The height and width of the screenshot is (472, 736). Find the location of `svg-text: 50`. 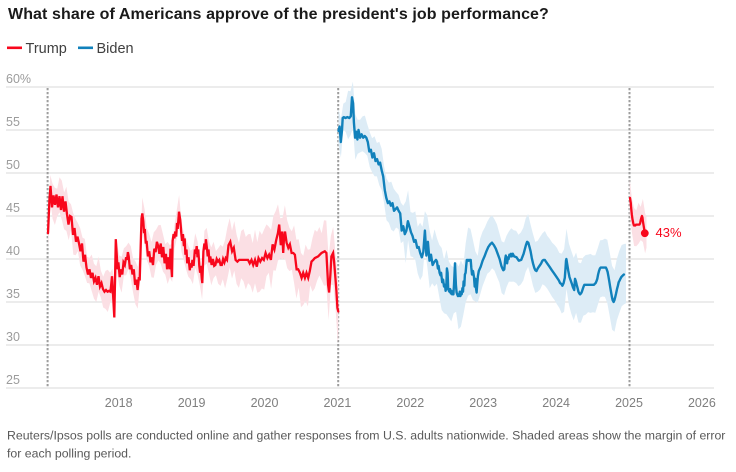

svg-text: 50 is located at coordinates (13, 165).